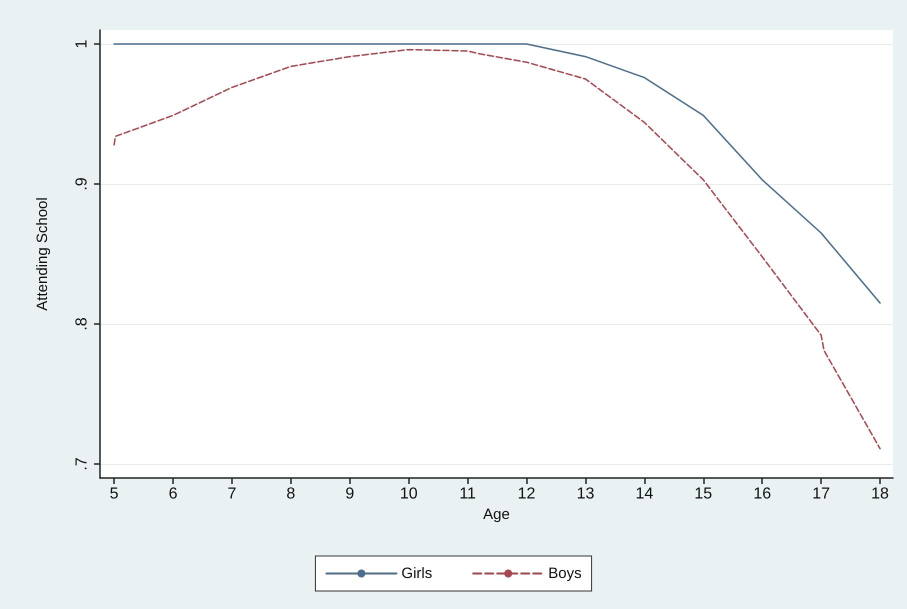 The height and width of the screenshot is (609, 907). Describe the element at coordinates (527, 494) in the screenshot. I see `x-tick-label: 12` at that location.